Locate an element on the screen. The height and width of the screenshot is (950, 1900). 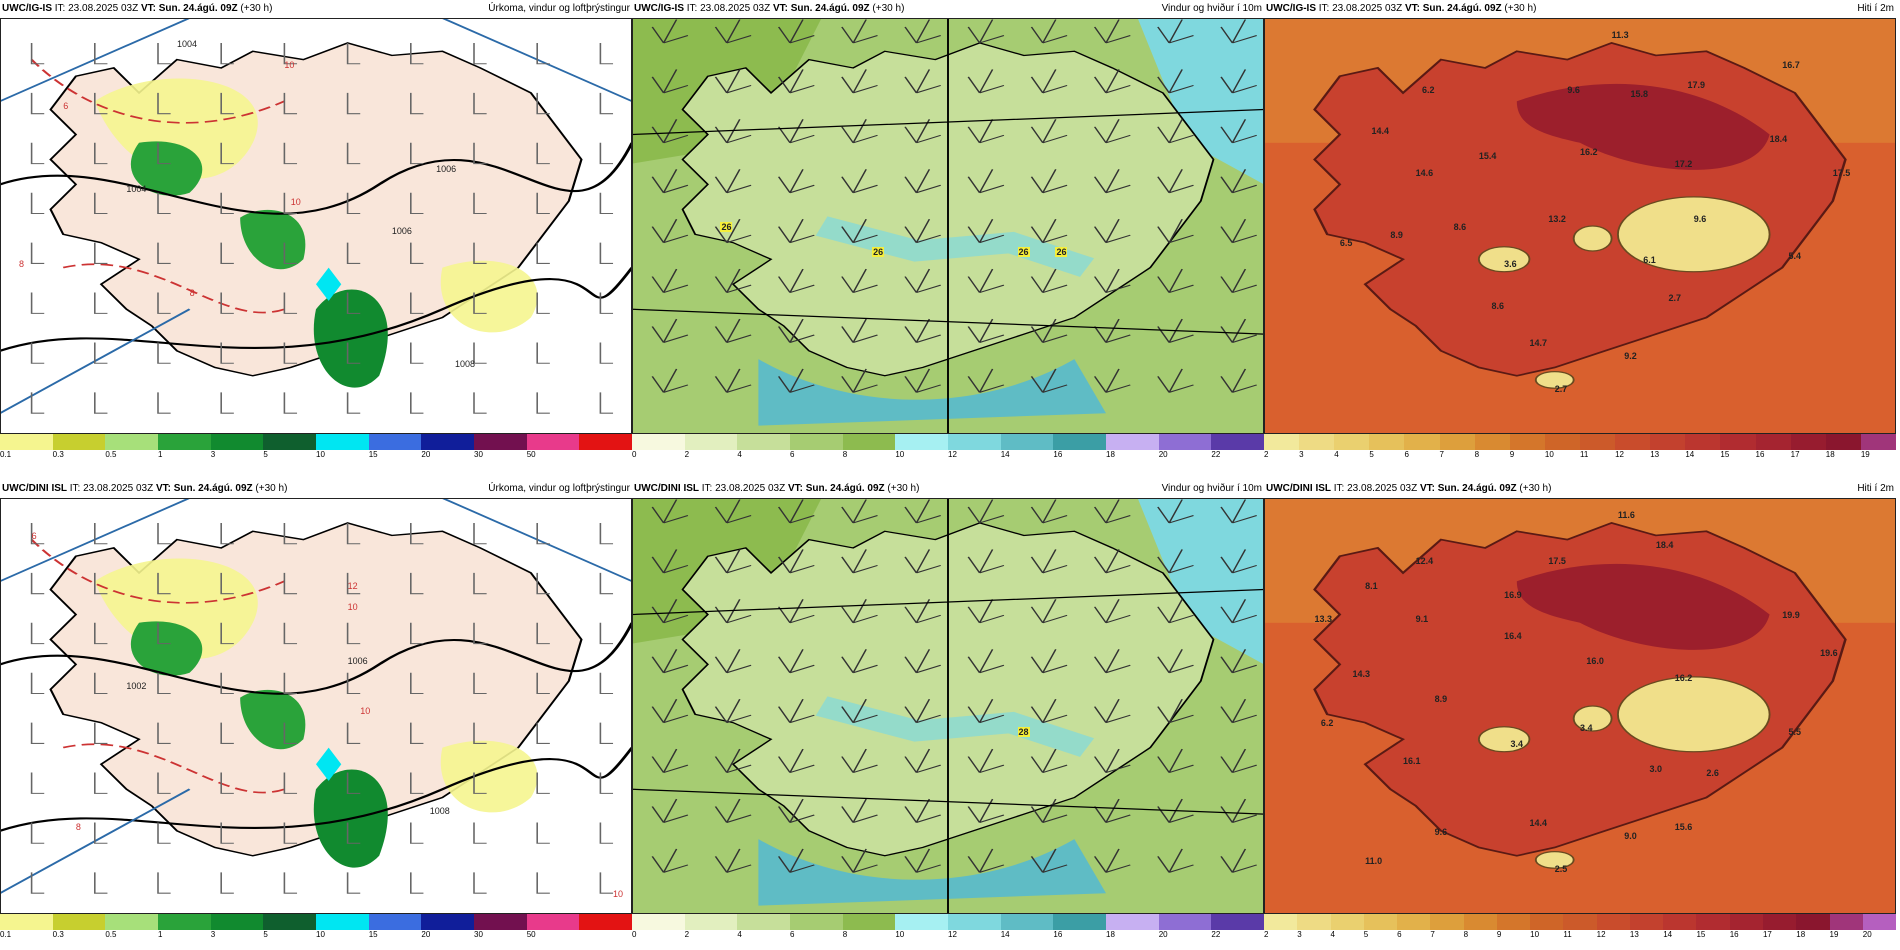
map-value-label: 16.2 is located at coordinates (1589, 151).